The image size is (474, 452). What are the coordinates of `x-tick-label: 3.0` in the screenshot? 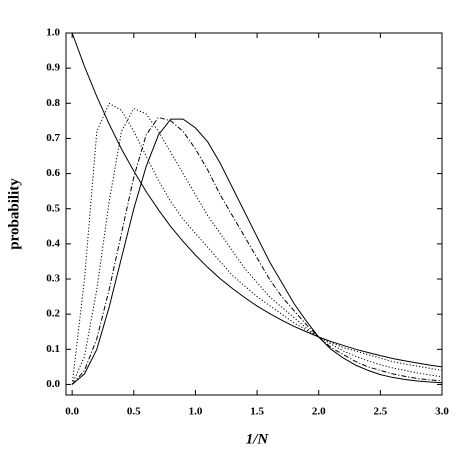 It's located at (442, 412).